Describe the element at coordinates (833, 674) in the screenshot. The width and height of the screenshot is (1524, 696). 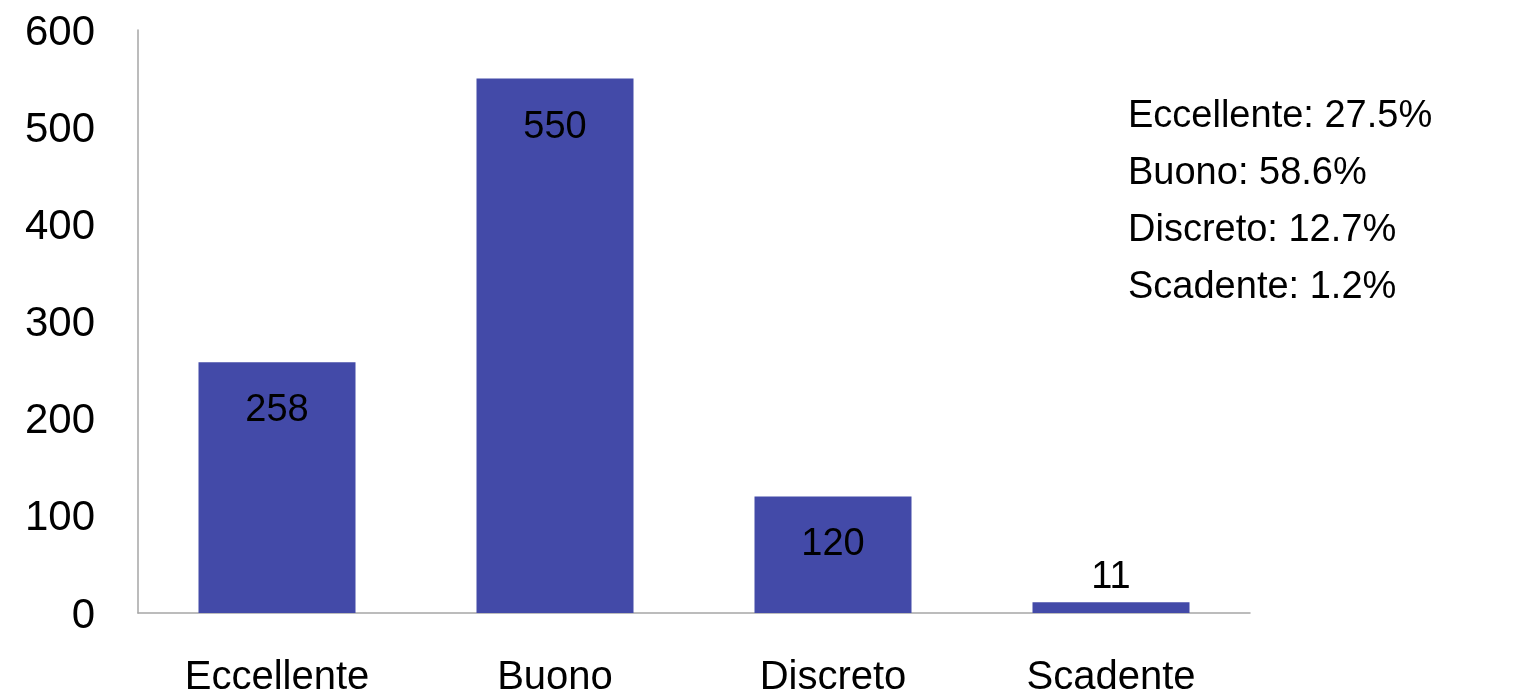
I see `x-tick-label: Discreto` at that location.